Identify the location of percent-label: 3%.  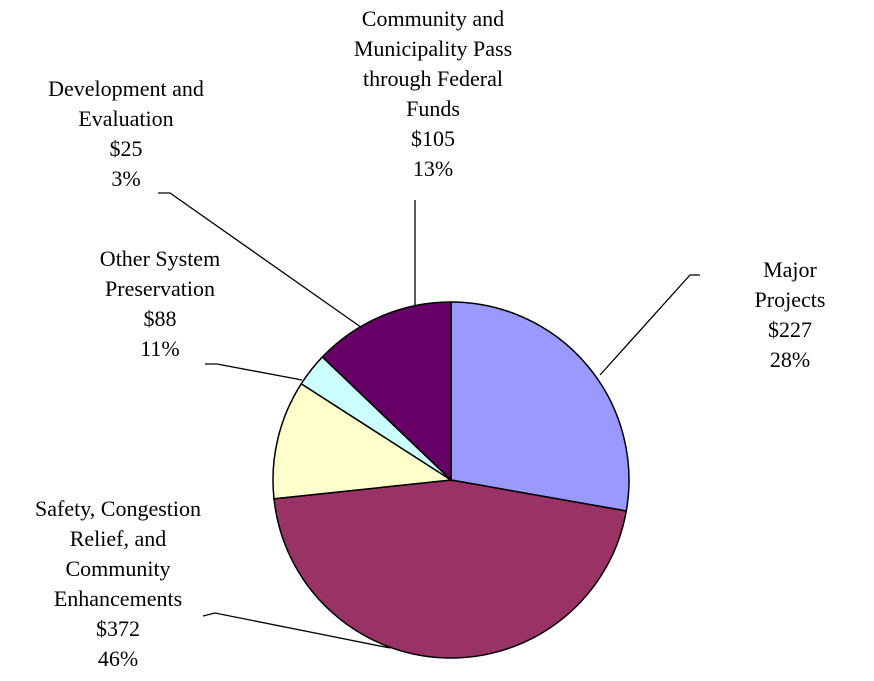
(126, 178).